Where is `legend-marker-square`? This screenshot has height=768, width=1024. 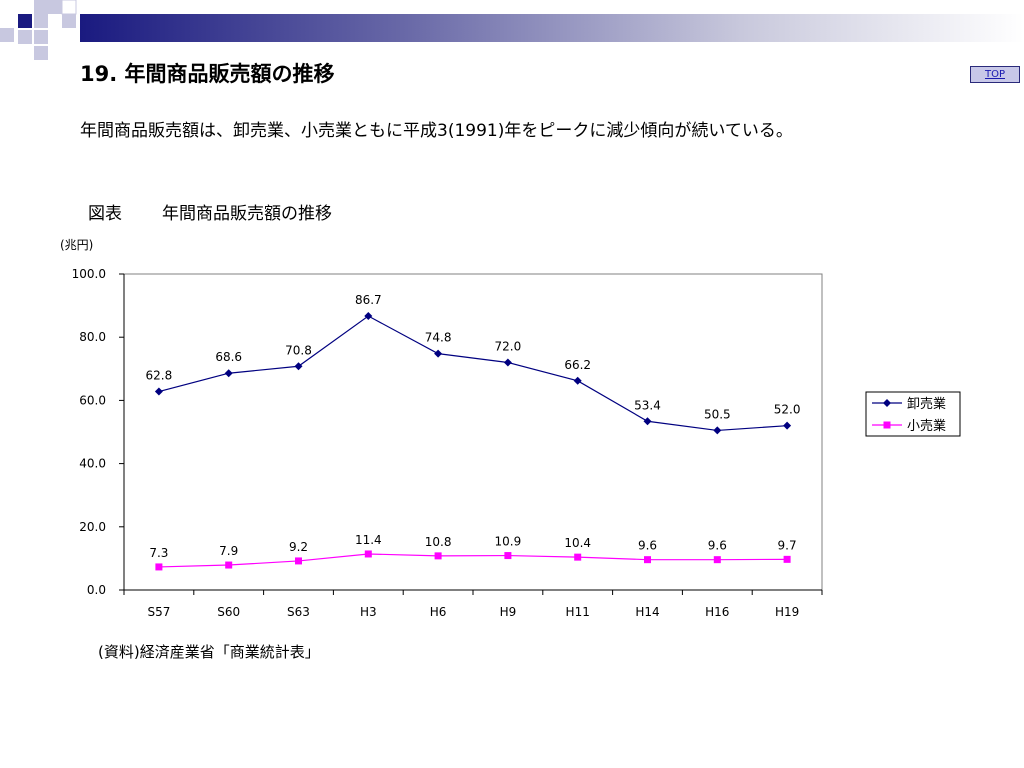 legend-marker-square is located at coordinates (887, 425).